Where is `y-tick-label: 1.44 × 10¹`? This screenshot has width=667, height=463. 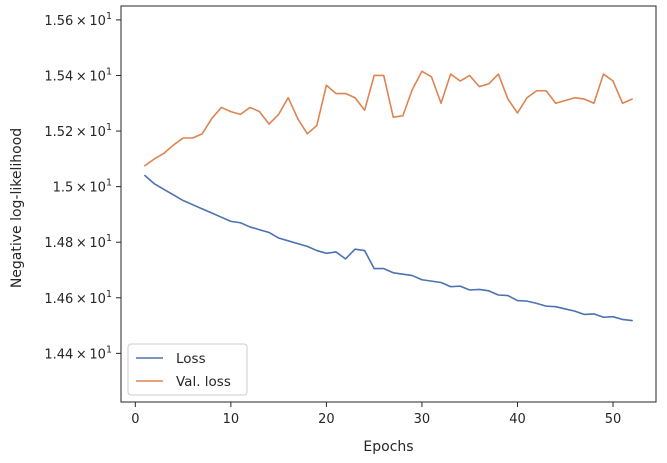
y-tick-label: 1.44 × 10¹ is located at coordinates (78, 353).